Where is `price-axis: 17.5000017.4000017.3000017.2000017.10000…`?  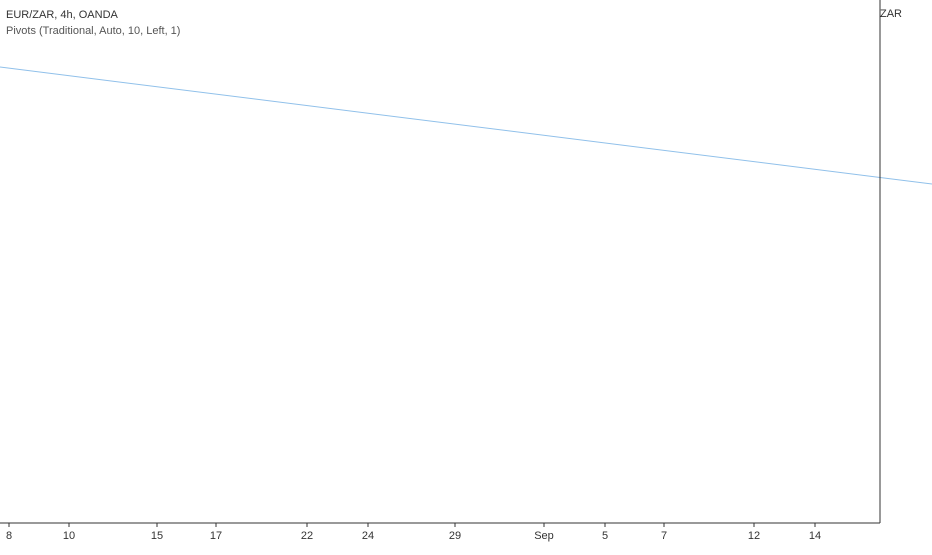 price-axis: 17.5000017.4000017.3000017.2000017.10000… is located at coordinates (905, 261).